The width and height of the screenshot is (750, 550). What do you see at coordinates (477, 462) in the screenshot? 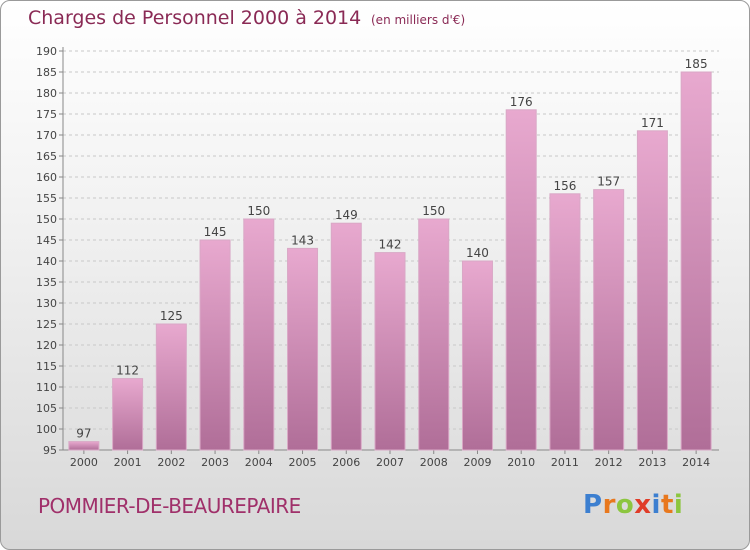
I see `x-tick-label: 2009` at bounding box center [477, 462].